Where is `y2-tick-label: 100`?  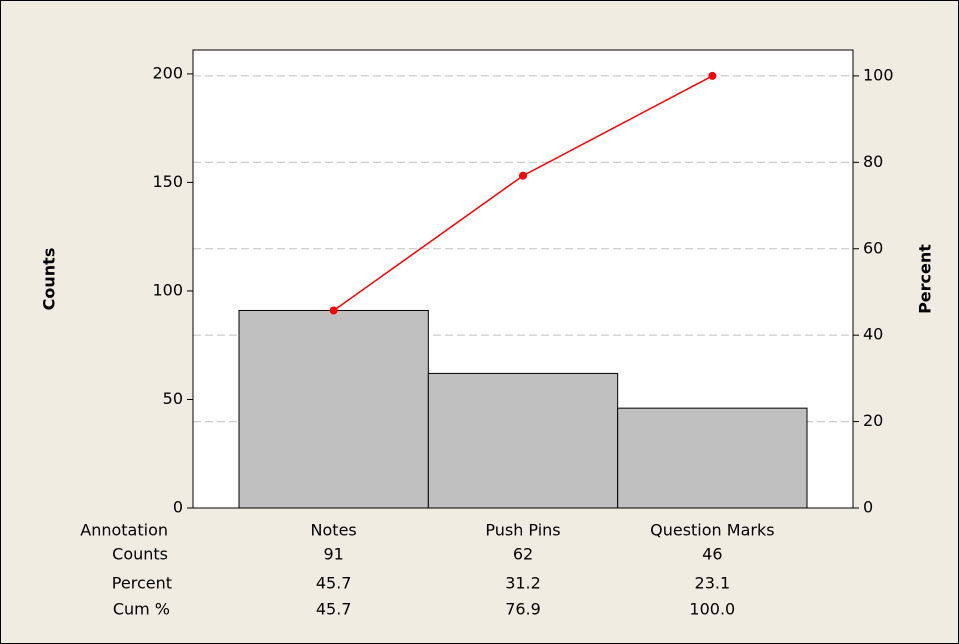
y2-tick-label: 100 is located at coordinates (878, 74).